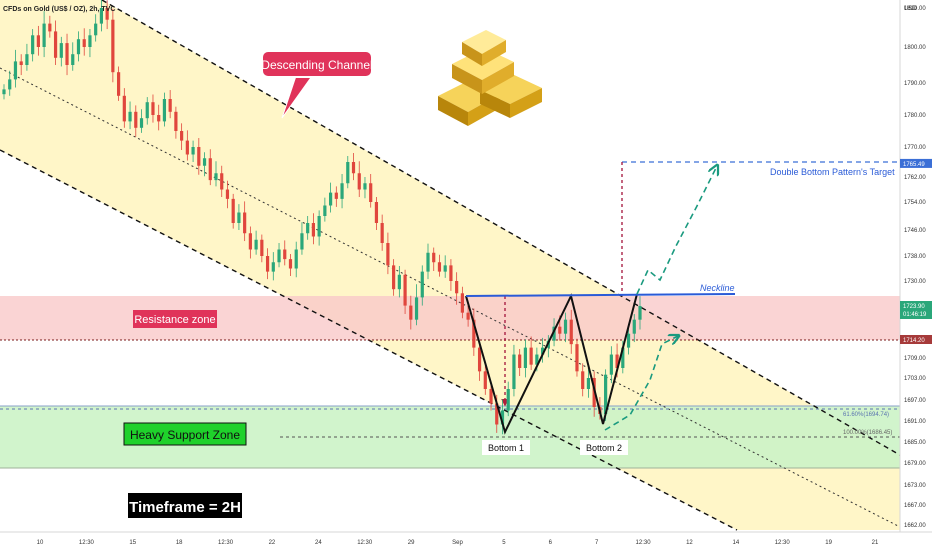 The image size is (932, 550). What do you see at coordinates (915, 315) in the screenshot?
I see `price-tag-sublabel: 01:46:19` at bounding box center [915, 315].